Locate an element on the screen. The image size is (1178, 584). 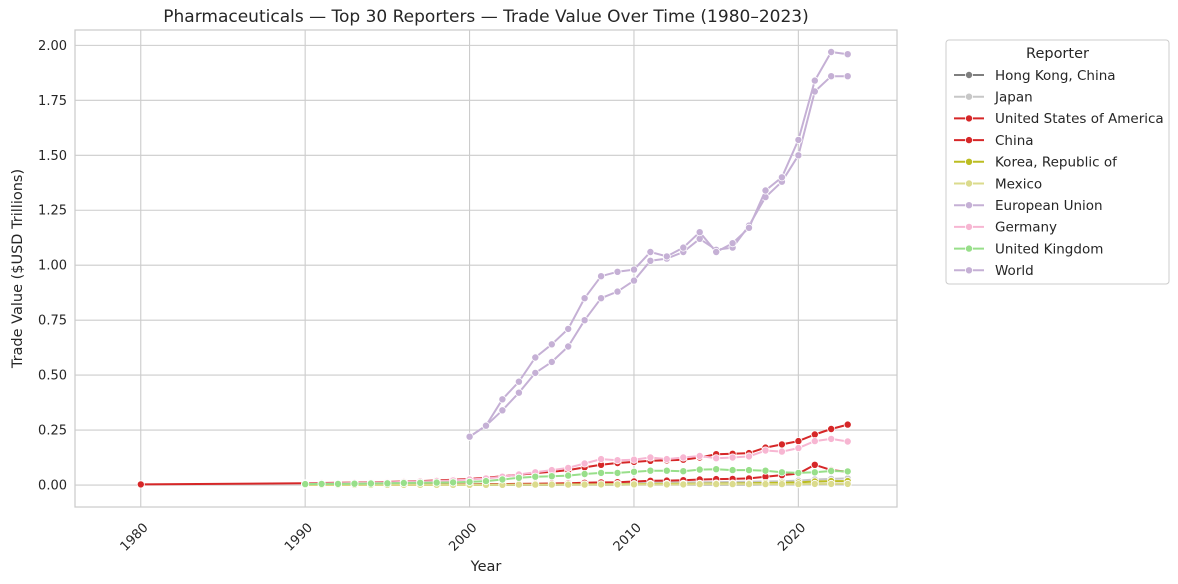
legend-item: Mexico is located at coordinates (998, 184).